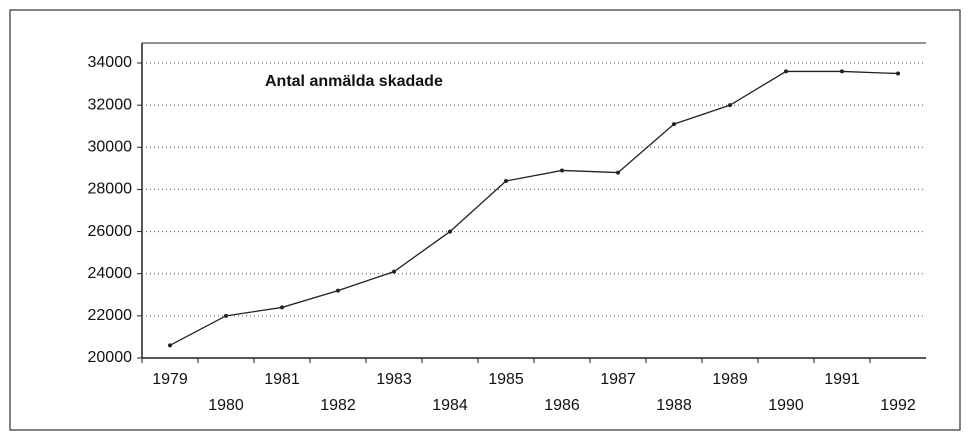 Image resolution: width=971 pixels, height=444 pixels. Describe the element at coordinates (338, 405) in the screenshot. I see `x-tick-label: 1982` at that location.